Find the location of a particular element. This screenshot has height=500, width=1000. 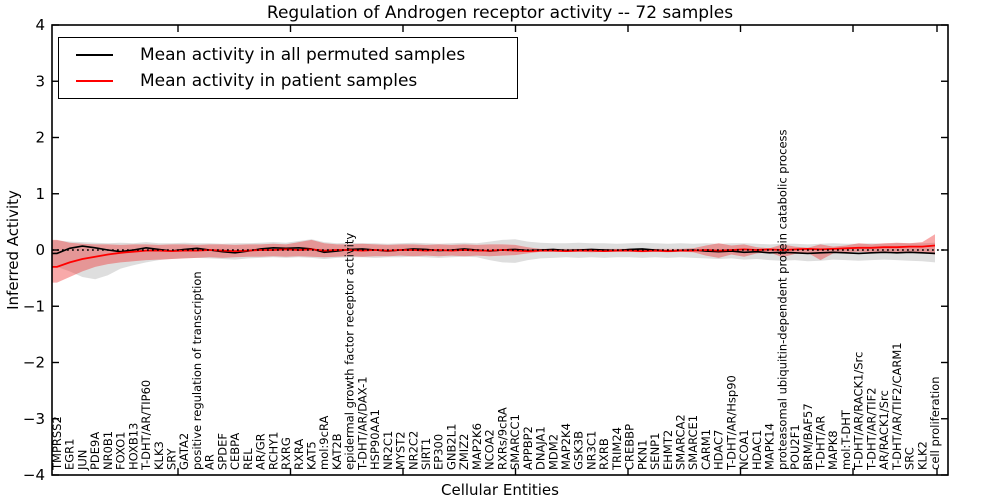

y-tick-label: −1 is located at coordinates (34, 306).